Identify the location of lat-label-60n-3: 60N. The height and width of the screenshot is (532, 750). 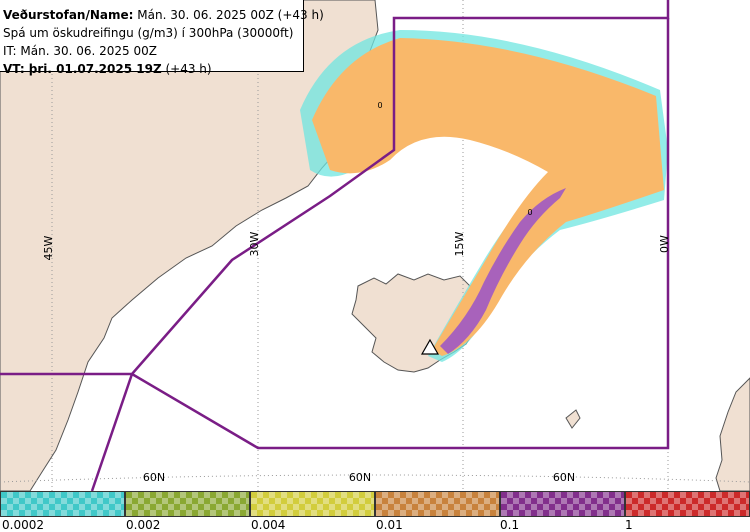
(564, 477).